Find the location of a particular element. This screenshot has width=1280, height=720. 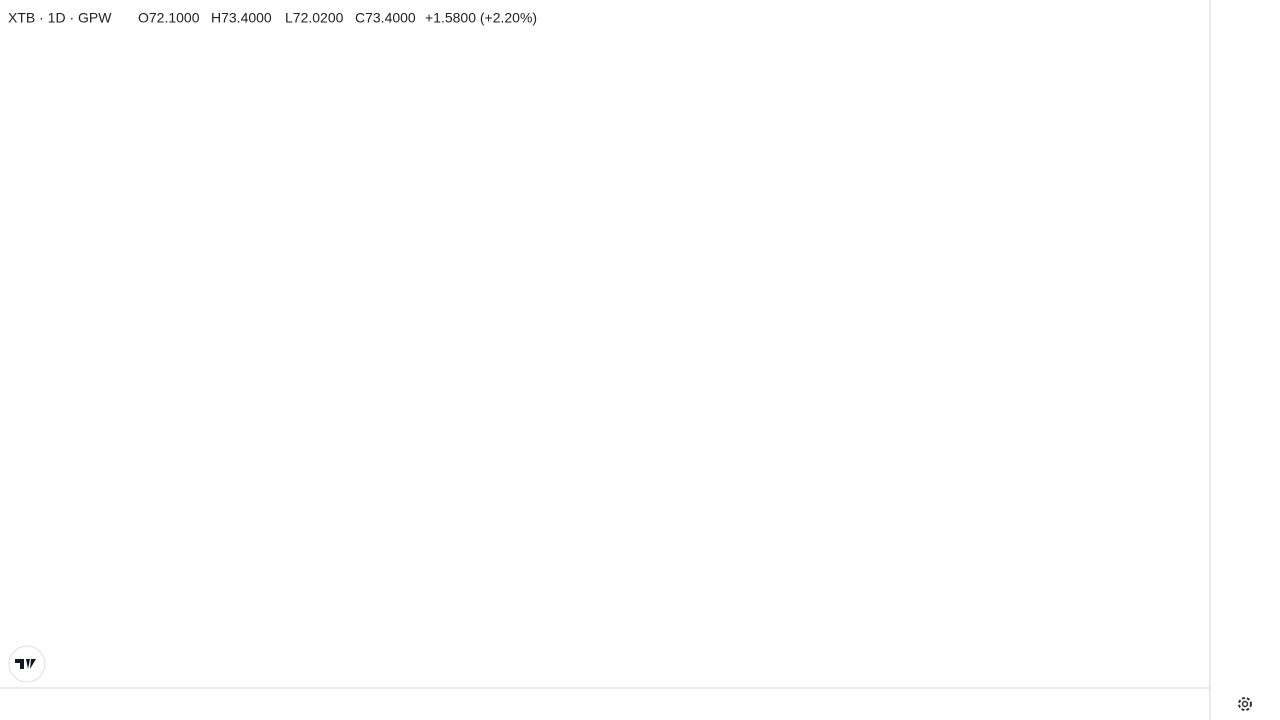

header-bg is located at coordinates (273, 18).